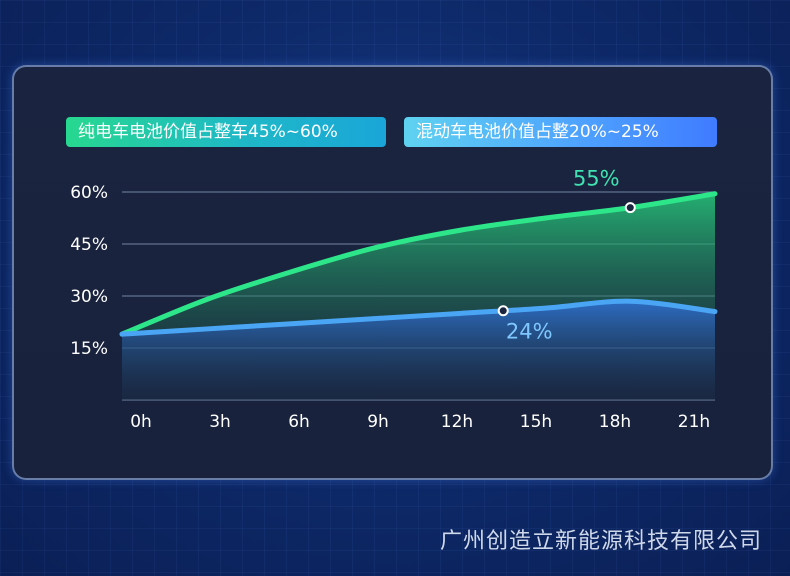  What do you see at coordinates (560, 132) in the screenshot?
I see `legend-hev: 混动车电池价值占整20%~25%` at bounding box center [560, 132].